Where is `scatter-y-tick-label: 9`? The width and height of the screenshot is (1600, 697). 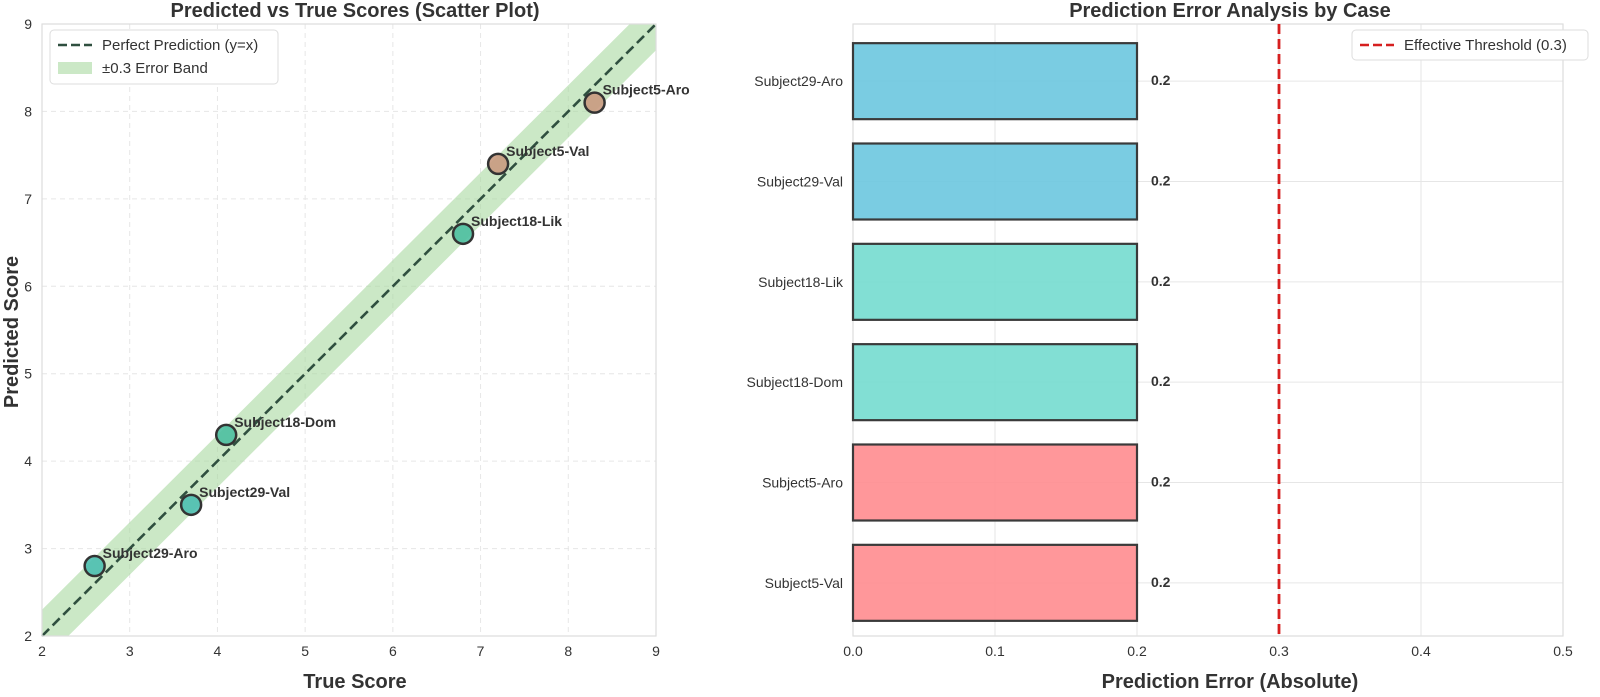 scatter-y-tick-label: 9 is located at coordinates (28, 24).